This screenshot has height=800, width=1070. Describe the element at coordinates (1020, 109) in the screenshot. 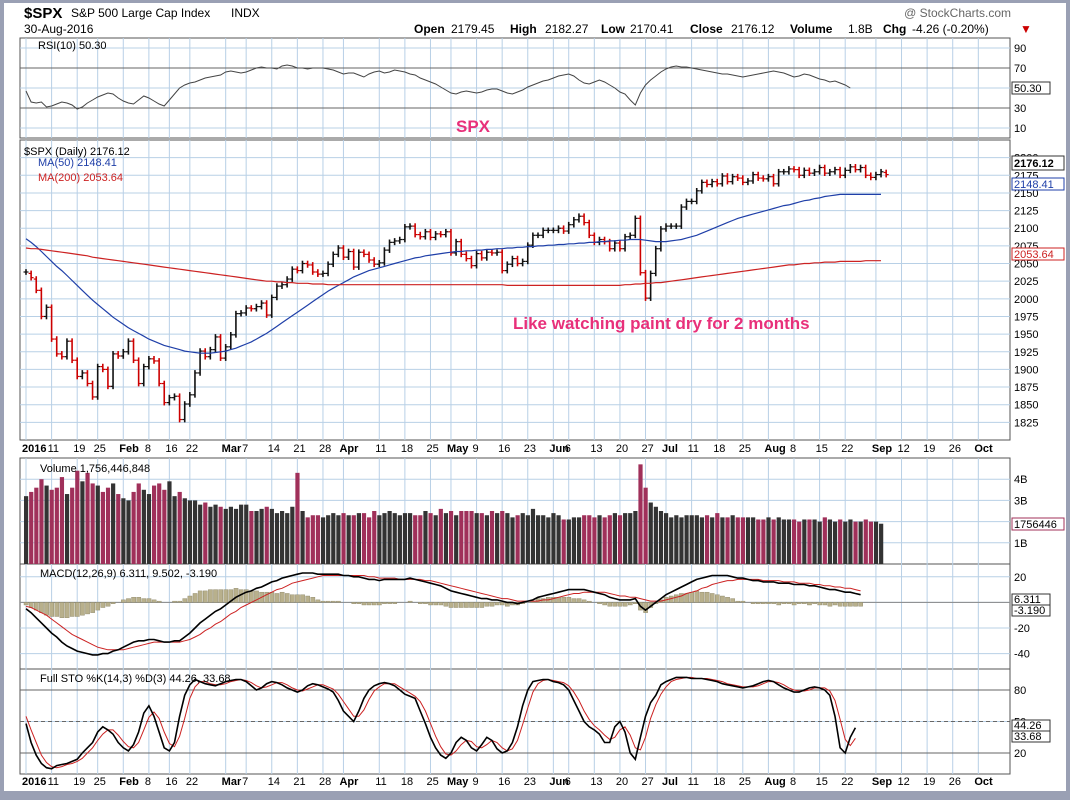

I see `y-tick-rsi: 30` at that location.